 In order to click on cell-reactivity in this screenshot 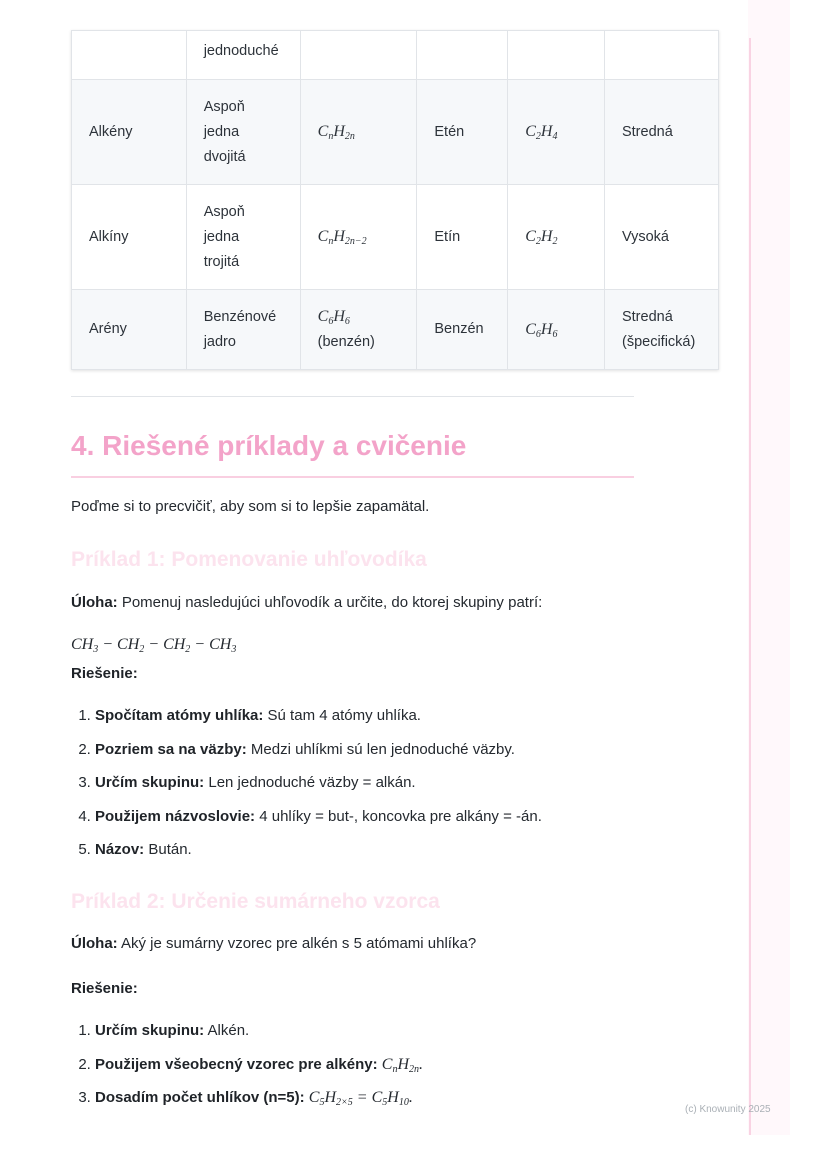, I will do `click(661, 55)`.